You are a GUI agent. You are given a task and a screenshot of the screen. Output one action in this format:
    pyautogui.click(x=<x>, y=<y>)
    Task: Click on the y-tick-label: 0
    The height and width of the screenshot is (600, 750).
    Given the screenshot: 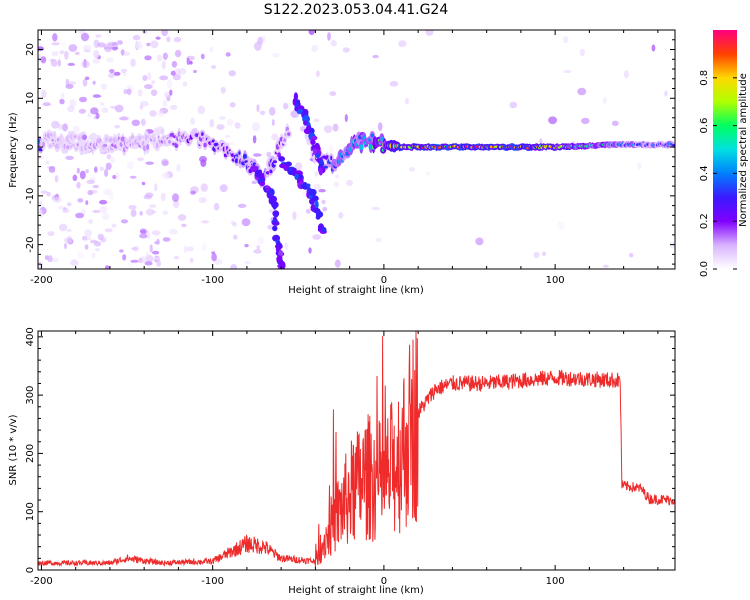 What is the action you would take?
    pyautogui.click(x=30, y=147)
    